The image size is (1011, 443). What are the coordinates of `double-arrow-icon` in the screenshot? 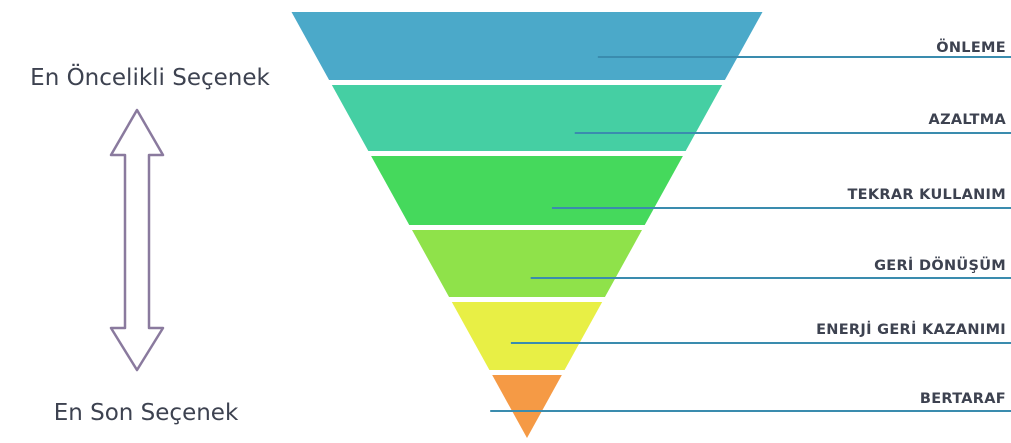 It's located at (137, 240).